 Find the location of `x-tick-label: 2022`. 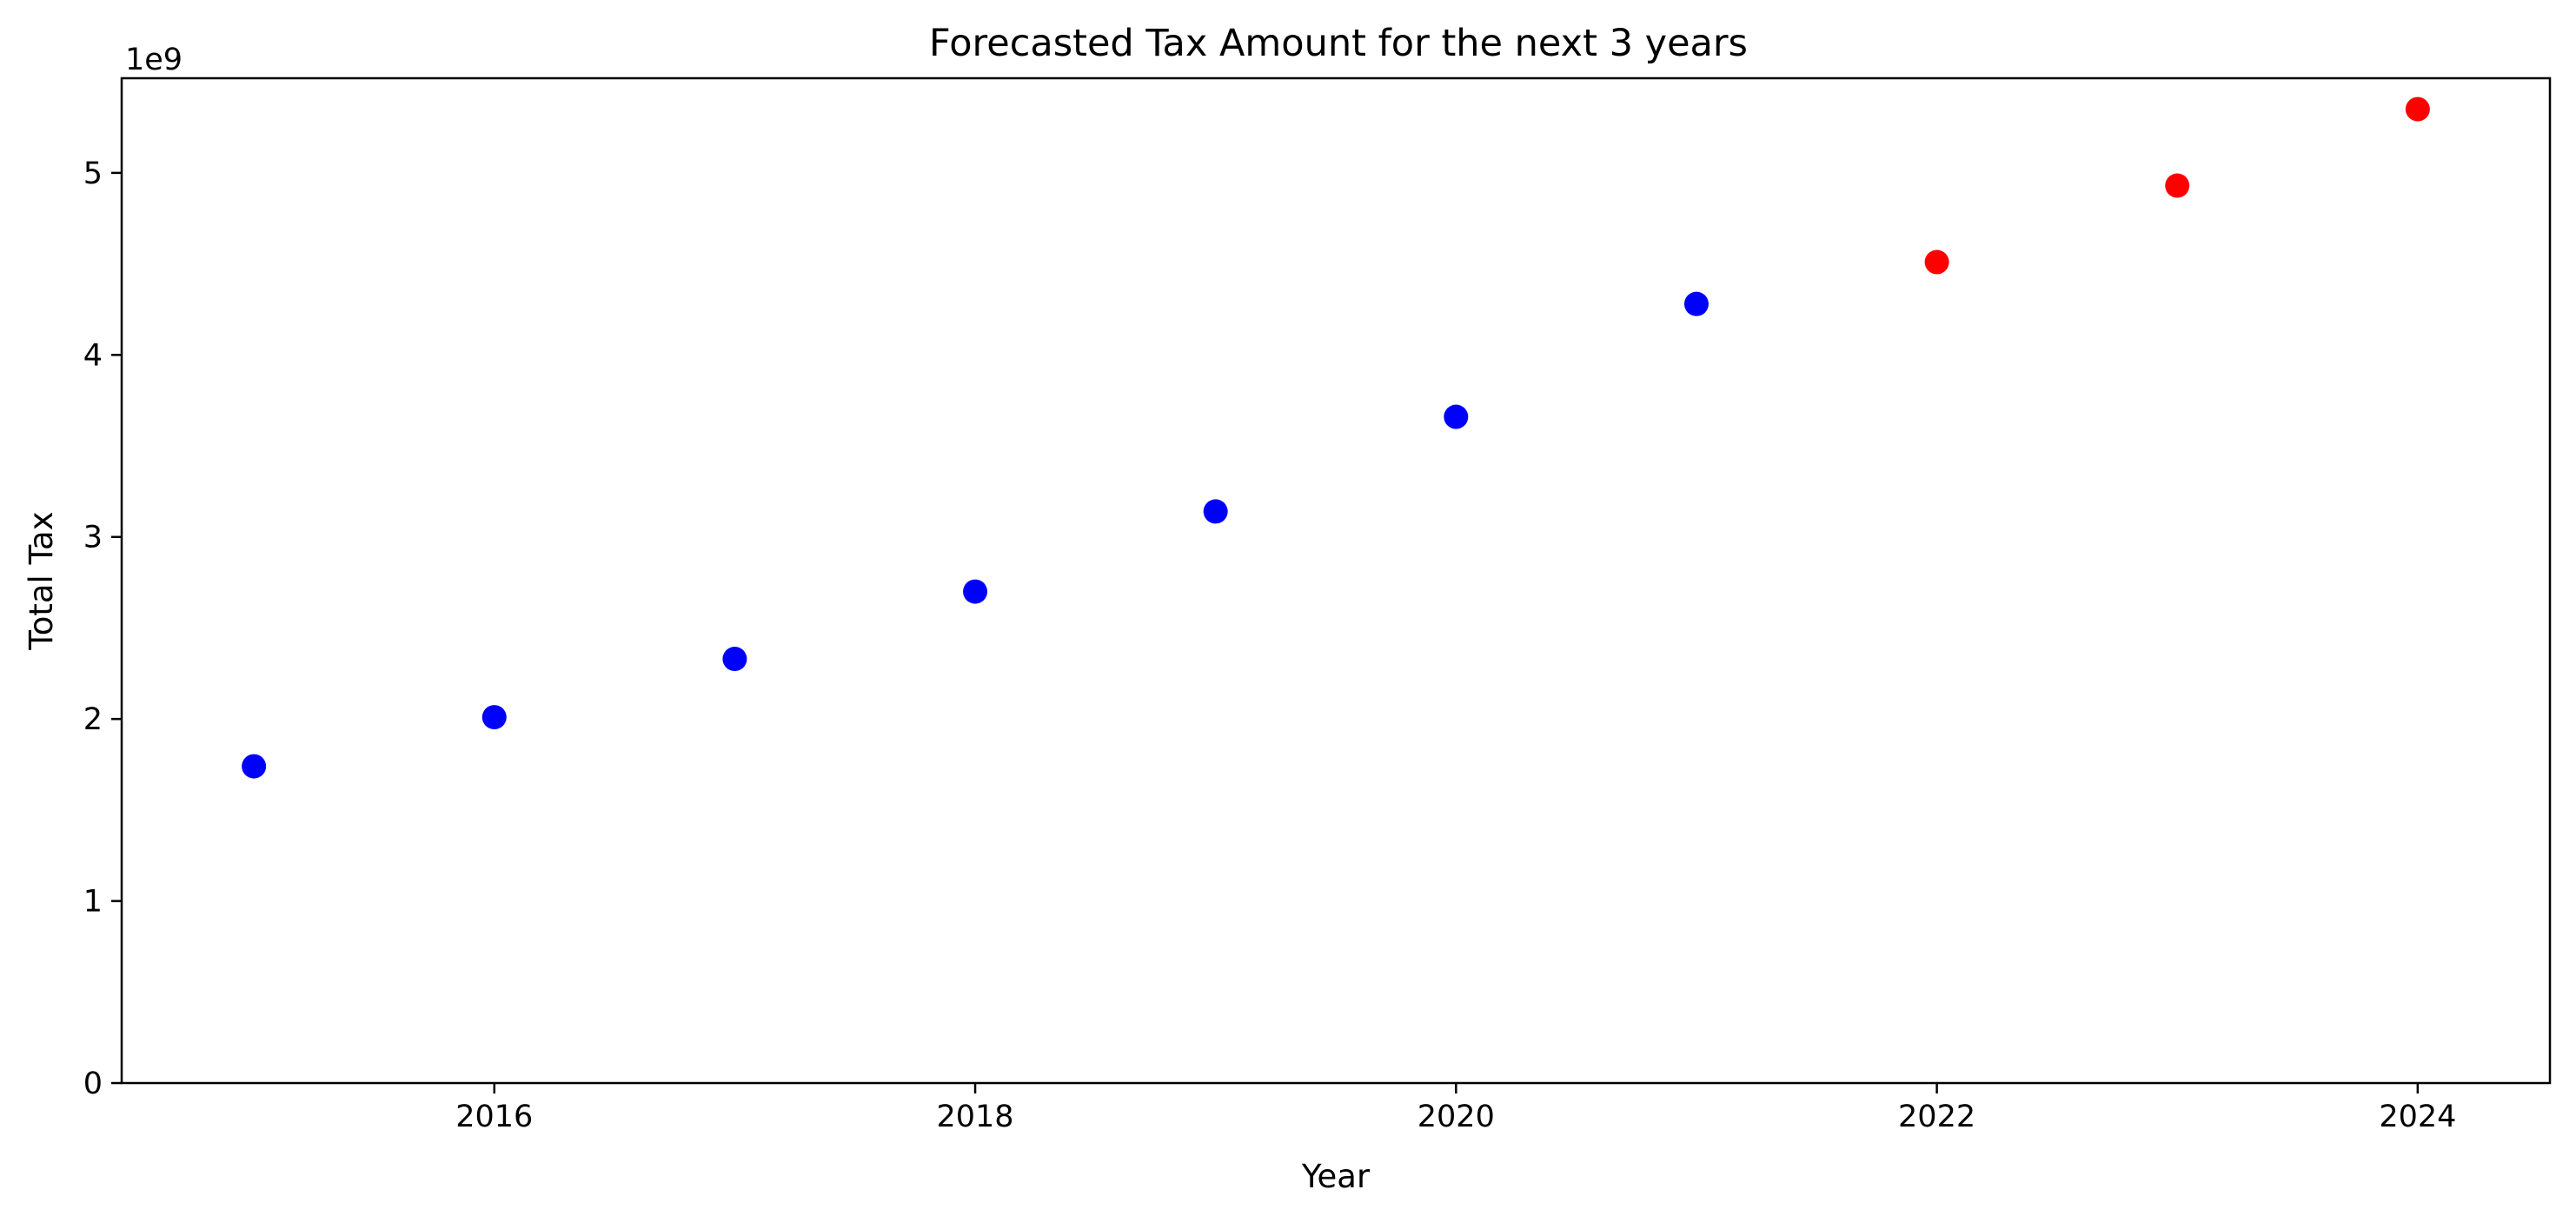

x-tick-label: 2022 is located at coordinates (1937, 1117).